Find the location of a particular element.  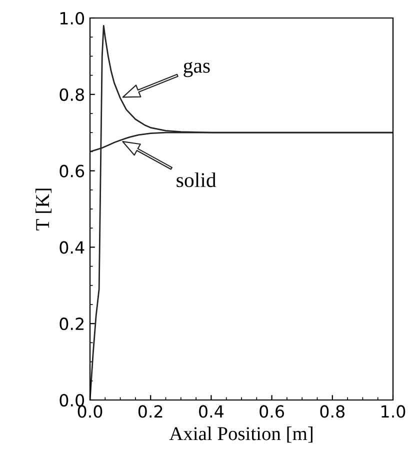

text: gas is located at coordinates (197, 70).